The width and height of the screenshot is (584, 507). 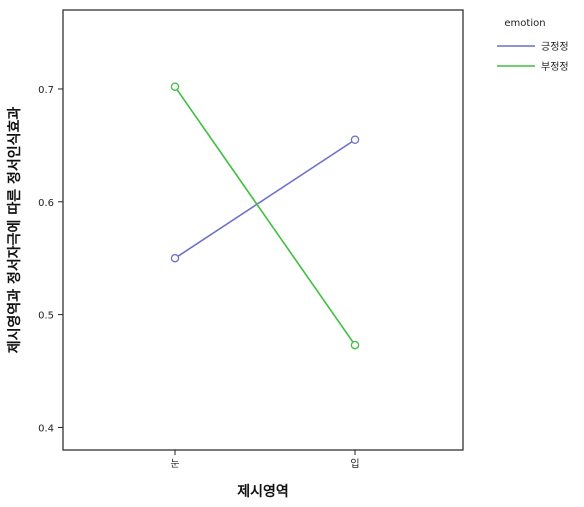 What do you see at coordinates (555, 47) in the screenshot?
I see `legend-label: 긍정정` at bounding box center [555, 47].